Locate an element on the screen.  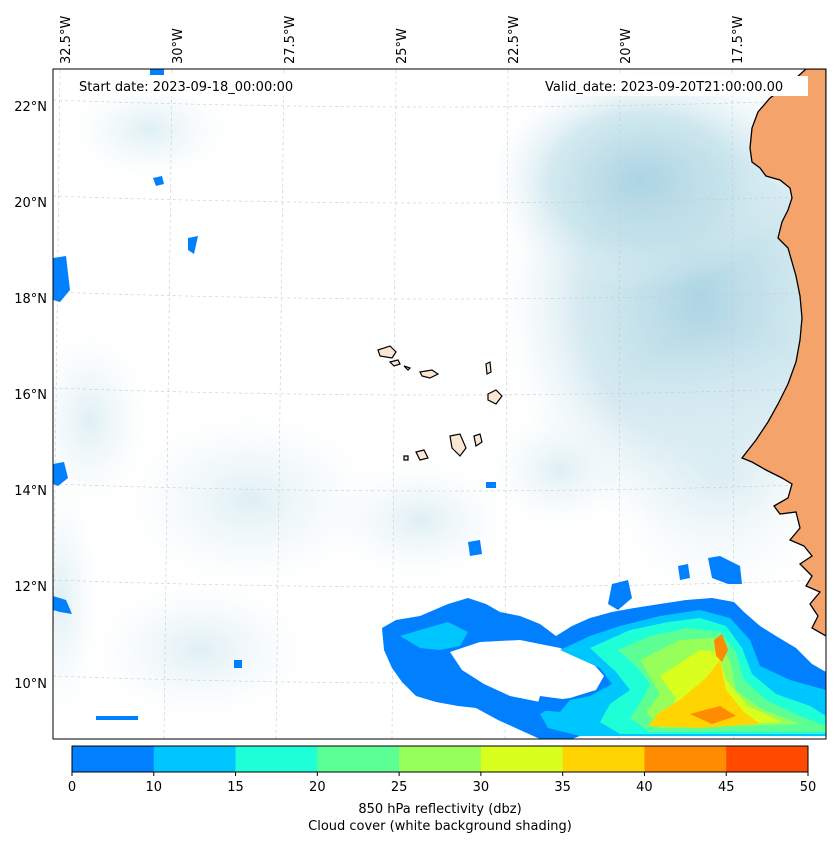
lon-label-17-5w: 17.5°W is located at coordinates (738, 40).